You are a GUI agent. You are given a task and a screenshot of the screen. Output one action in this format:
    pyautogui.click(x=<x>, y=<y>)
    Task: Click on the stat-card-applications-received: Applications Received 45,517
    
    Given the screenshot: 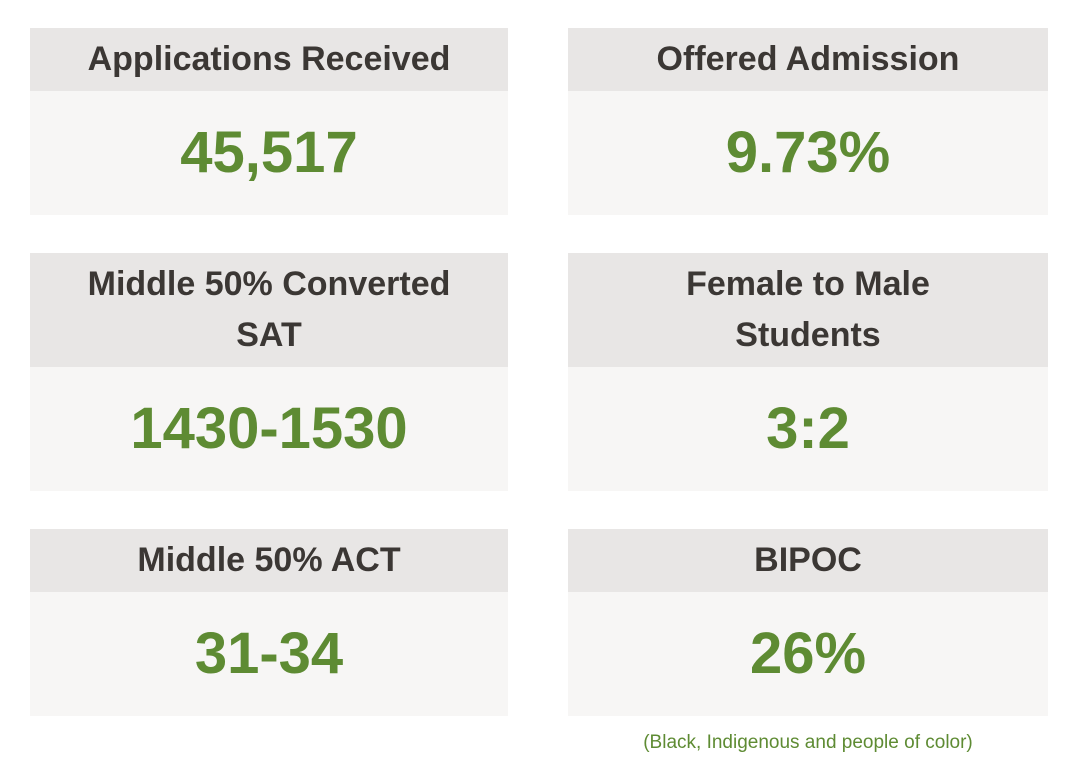 What is the action you would take?
    pyautogui.click(x=269, y=121)
    